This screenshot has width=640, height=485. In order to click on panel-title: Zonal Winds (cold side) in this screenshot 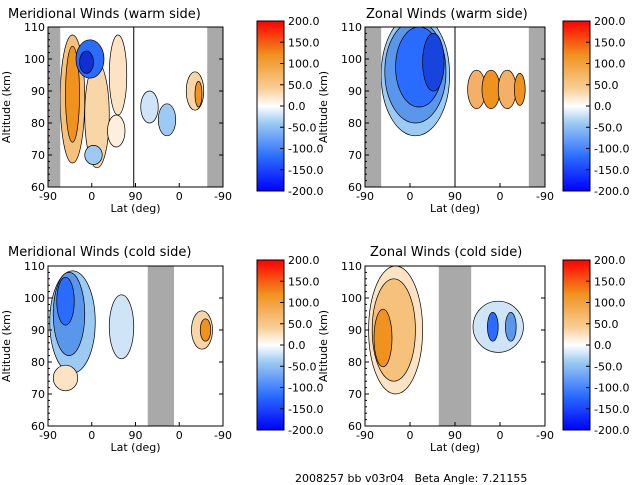, I will do `click(446, 252)`.